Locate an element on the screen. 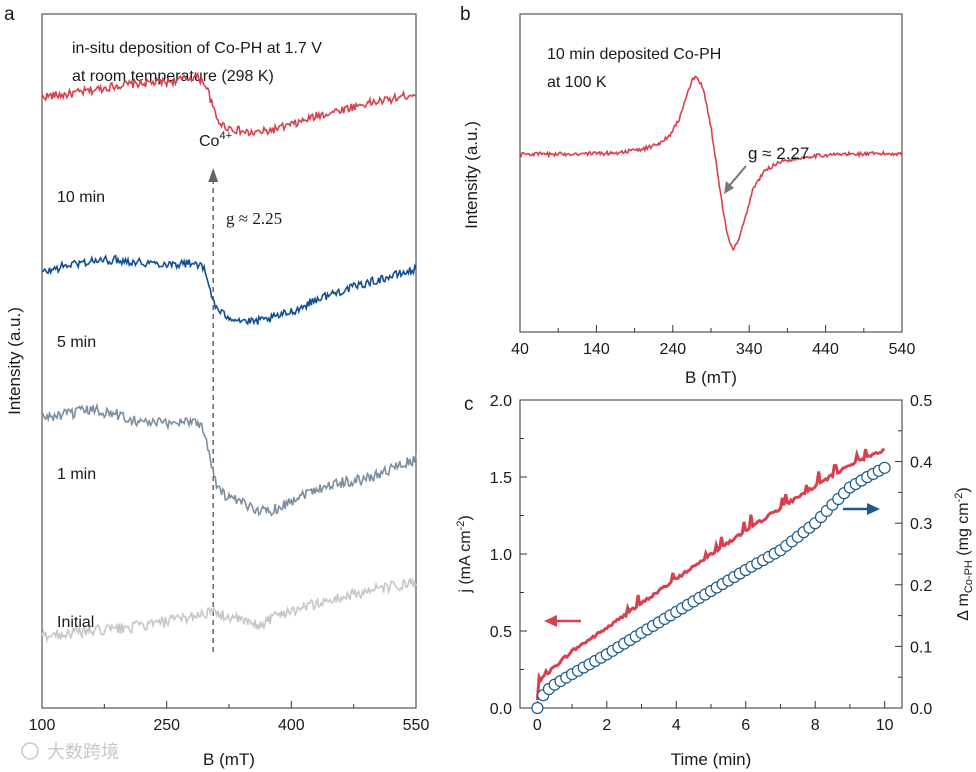  x-tick-label-8: 8 is located at coordinates (815, 725).